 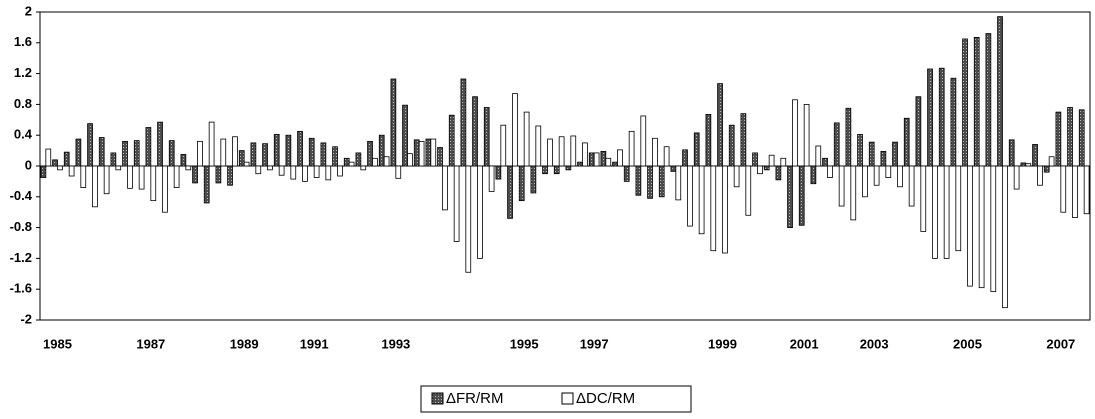 What do you see at coordinates (874, 343) in the screenshot?
I see `x-tick-label: 2003` at bounding box center [874, 343].